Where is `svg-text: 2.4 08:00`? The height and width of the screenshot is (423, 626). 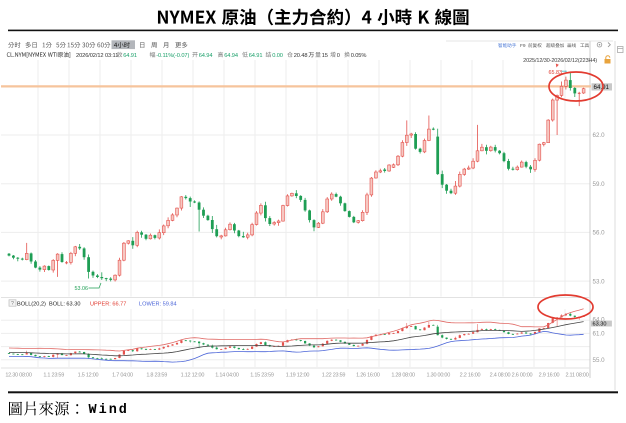
svg-text: 2.4 08:00 is located at coordinates (500, 375).